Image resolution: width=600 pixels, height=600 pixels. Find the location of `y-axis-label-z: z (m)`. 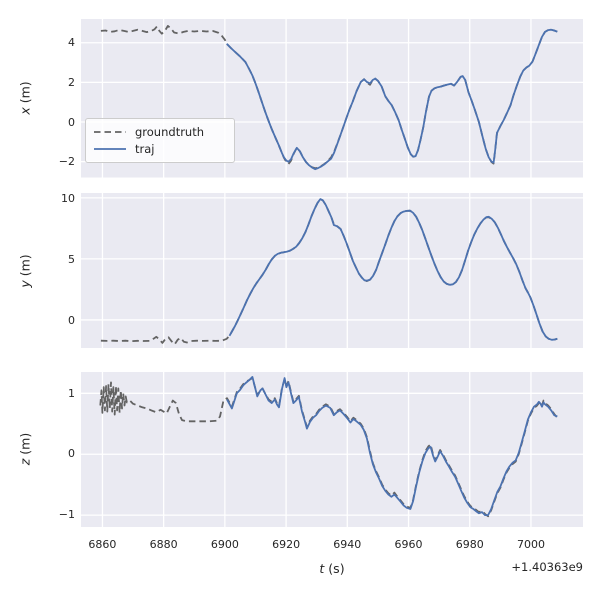

y-axis-label-z: z (m) is located at coordinates (25, 449).